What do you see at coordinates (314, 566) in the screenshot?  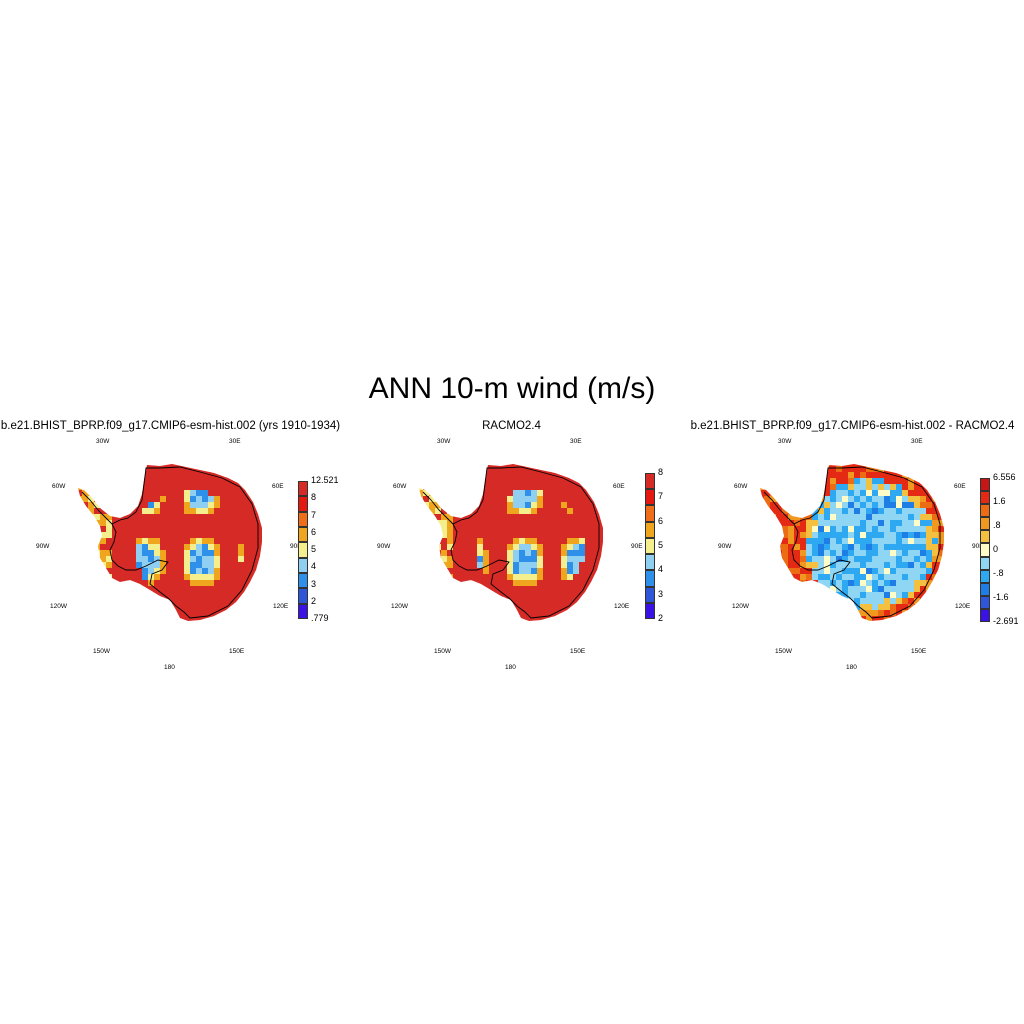 I see `colorbar-label: 4` at bounding box center [314, 566].